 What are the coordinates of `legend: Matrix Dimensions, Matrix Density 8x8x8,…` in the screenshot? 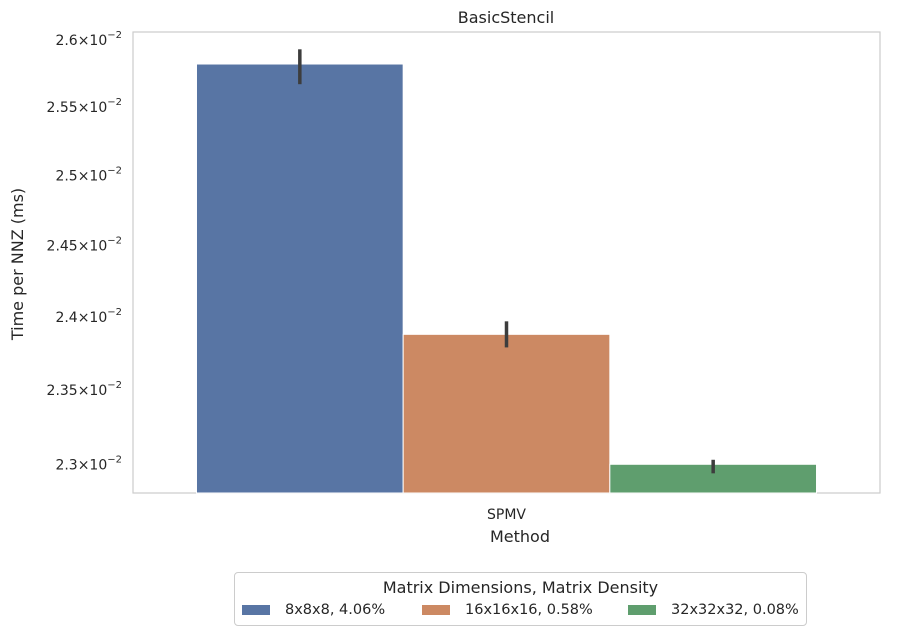 It's located at (520, 599).